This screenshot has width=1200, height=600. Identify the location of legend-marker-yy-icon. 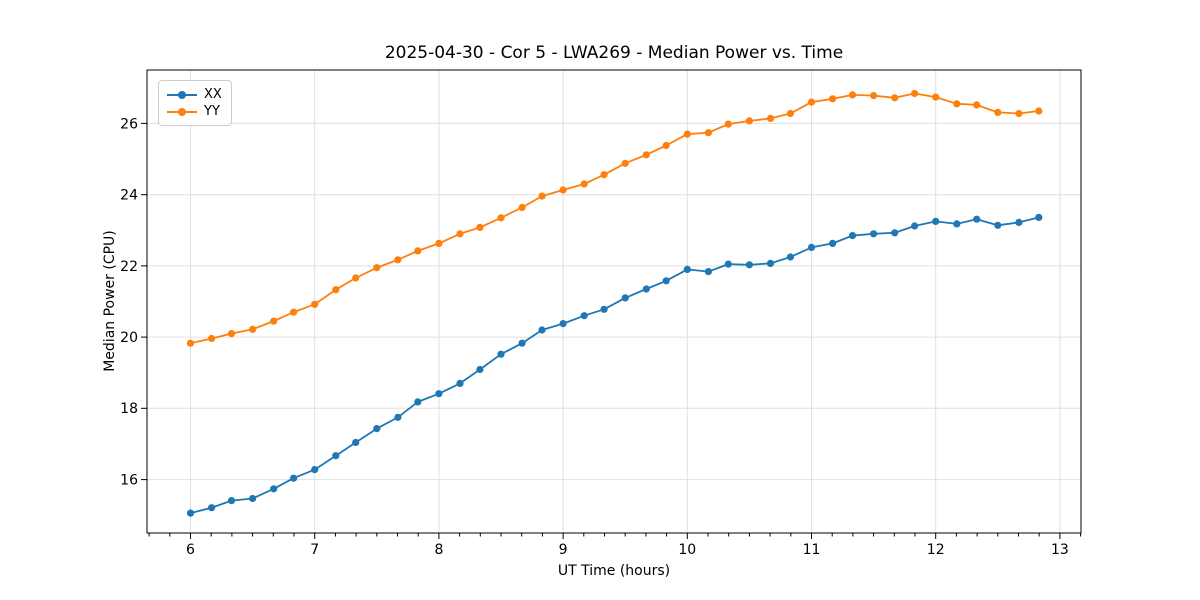
(182, 112).